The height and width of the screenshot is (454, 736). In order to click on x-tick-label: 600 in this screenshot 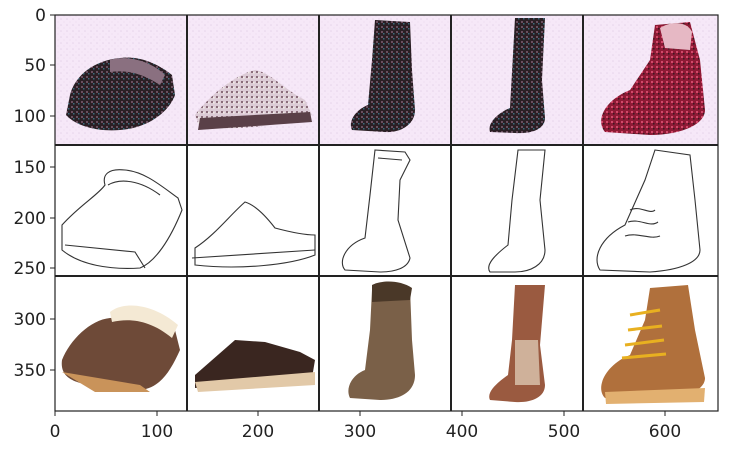, I will do `click(665, 432)`.